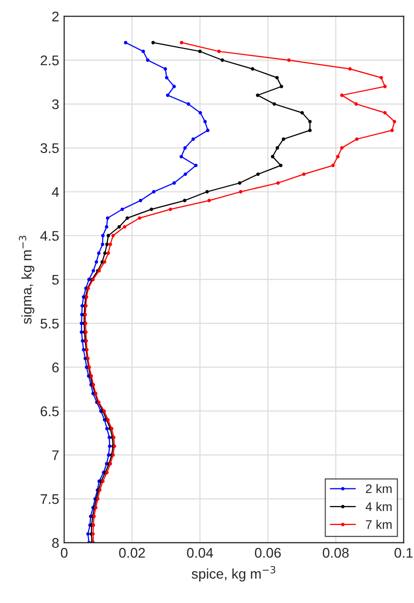 This screenshot has height=603, width=414. Describe the element at coordinates (267, 553) in the screenshot. I see `x-tick-label: 0.06` at that location.